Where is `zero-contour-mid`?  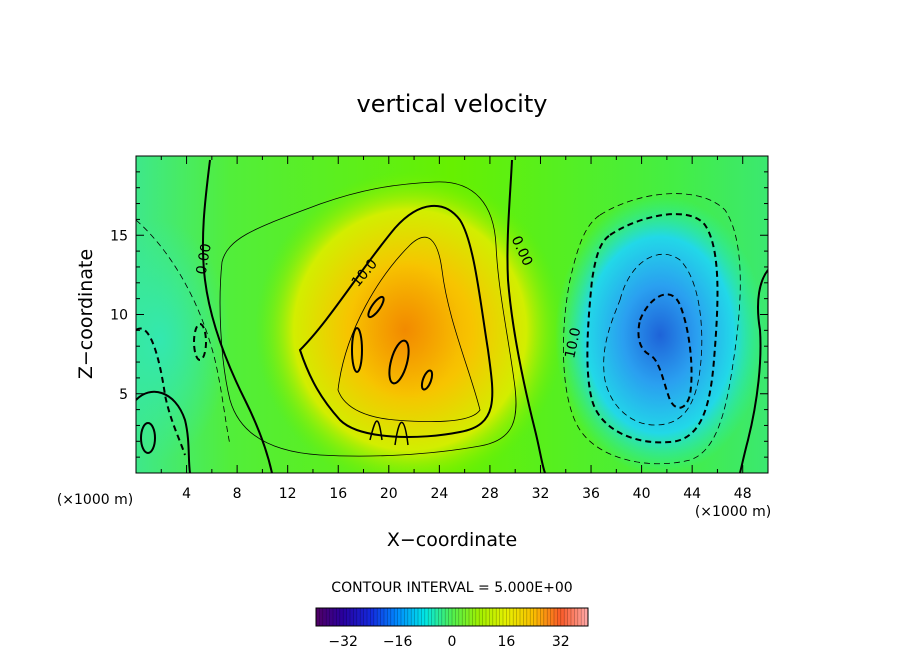
zero-contour-mid is located at coordinates (526, 316).